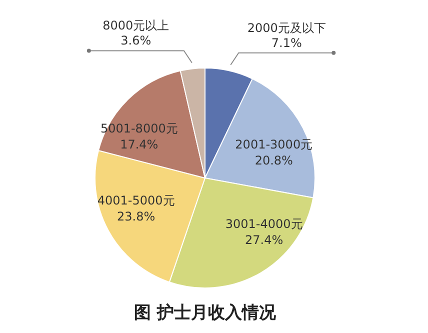  Describe the element at coordinates (205, 313) in the screenshot. I see `title: 图 护士月收入情况` at that location.